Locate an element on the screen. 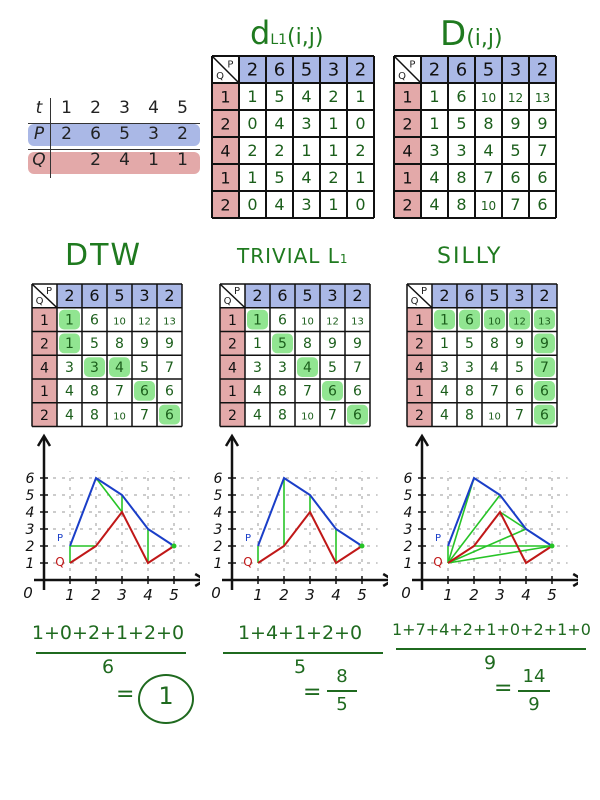 This screenshot has height=800, width=600. y-tick-label: 2 is located at coordinates (30, 547).